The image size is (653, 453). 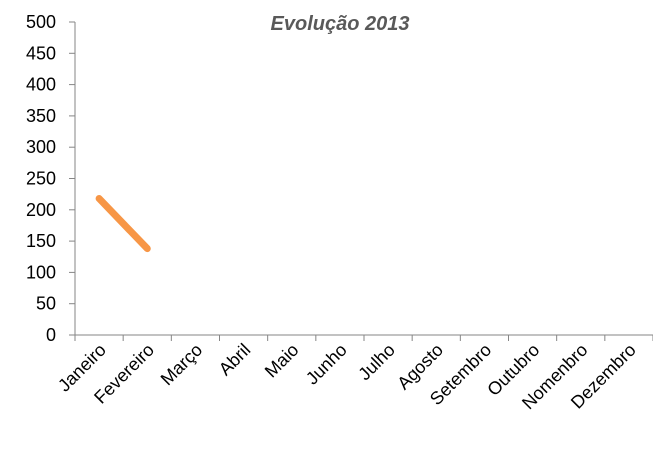 What do you see at coordinates (41, 241) in the screenshot?
I see `y-tick-label: 150` at bounding box center [41, 241].